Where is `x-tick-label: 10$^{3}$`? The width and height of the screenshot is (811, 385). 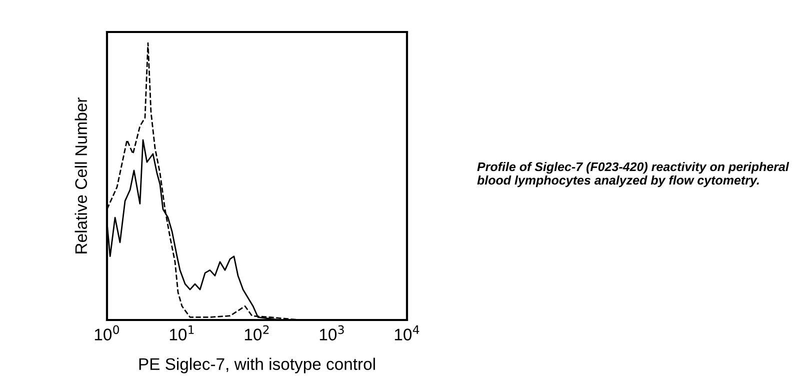 x-tick-label: 10$^{3}$ is located at coordinates (332, 332).